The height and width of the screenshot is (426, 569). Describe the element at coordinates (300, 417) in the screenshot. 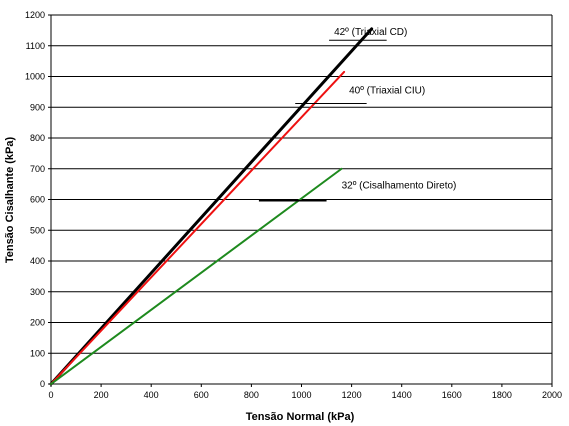

I see `x-axis-title: Tensão Normal (kPa)` at that location.